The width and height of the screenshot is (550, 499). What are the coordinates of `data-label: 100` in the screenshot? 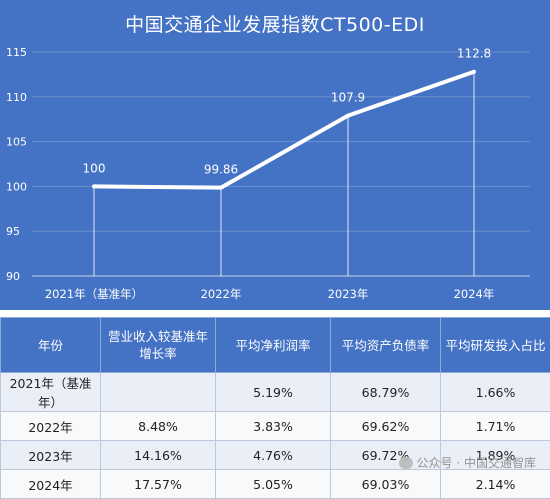 It's located at (94, 168).